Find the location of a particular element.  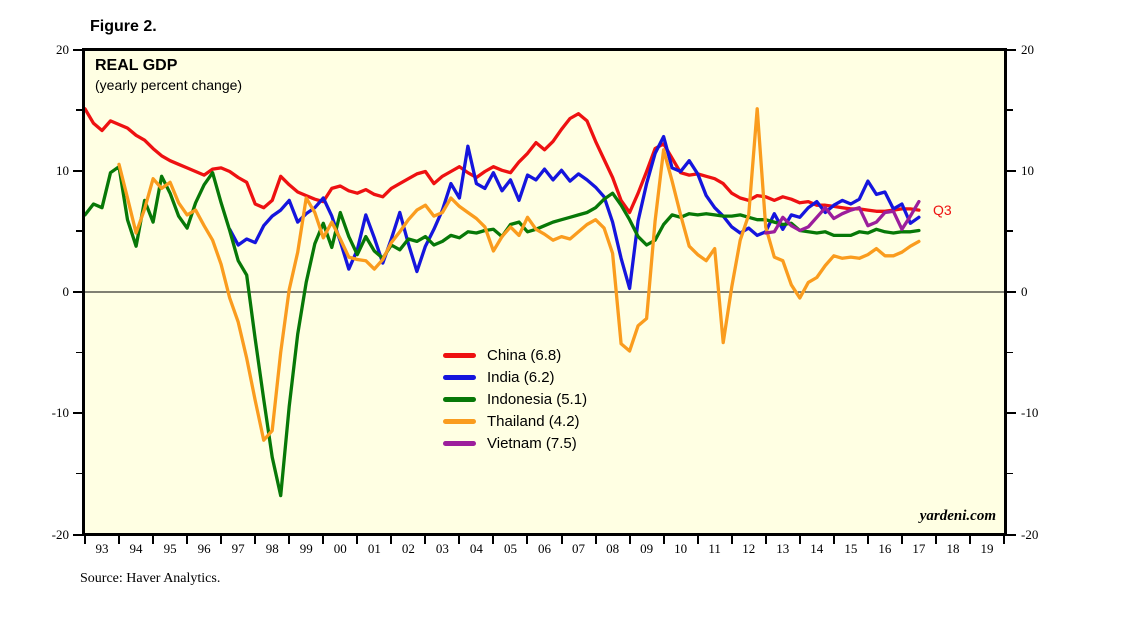

chart-subtitle: (yearly percent change) is located at coordinates (169, 85).